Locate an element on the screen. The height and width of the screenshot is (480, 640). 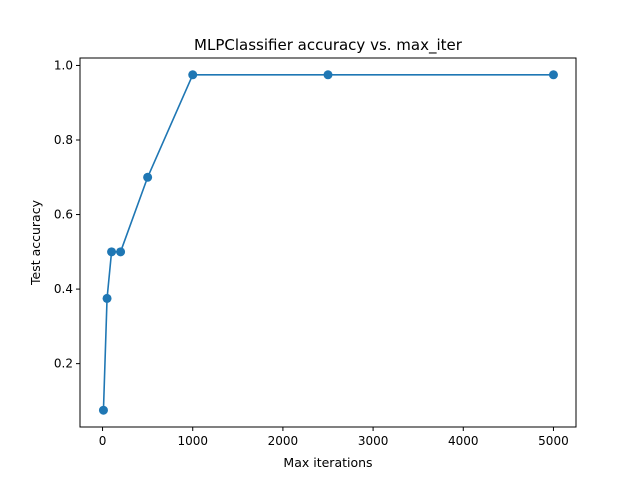
y-tick-label: 0.8 is located at coordinates (63, 140).